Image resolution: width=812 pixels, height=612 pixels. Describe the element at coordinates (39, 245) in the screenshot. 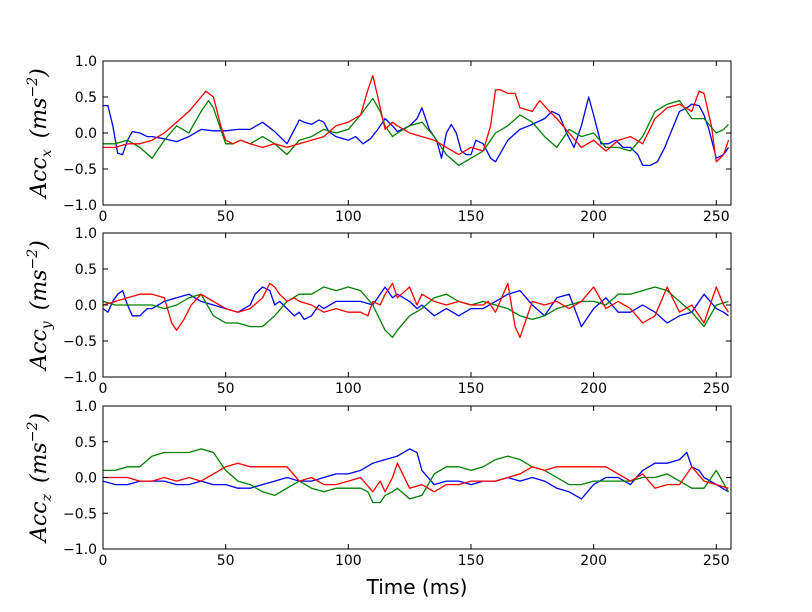

I see `acc-y-ylabel-close: )` at that location.